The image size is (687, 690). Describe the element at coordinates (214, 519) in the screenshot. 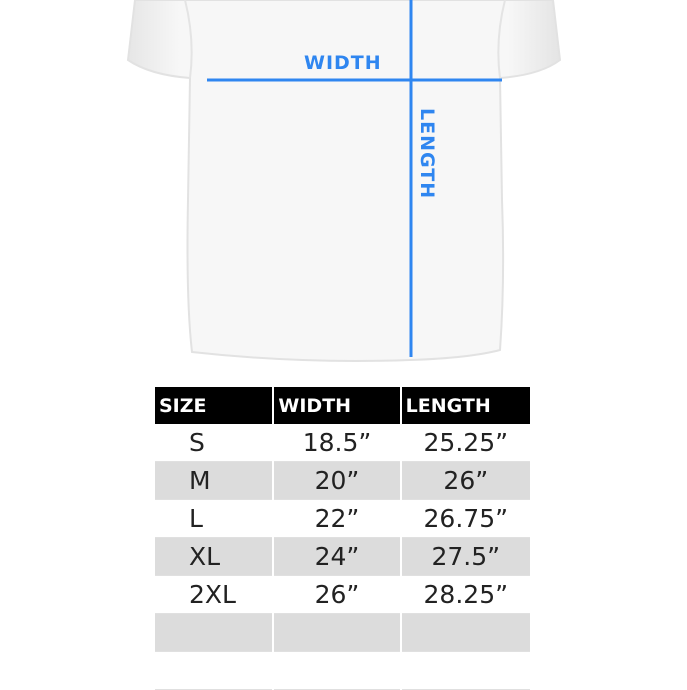

I see `size-cell: L` at that location.